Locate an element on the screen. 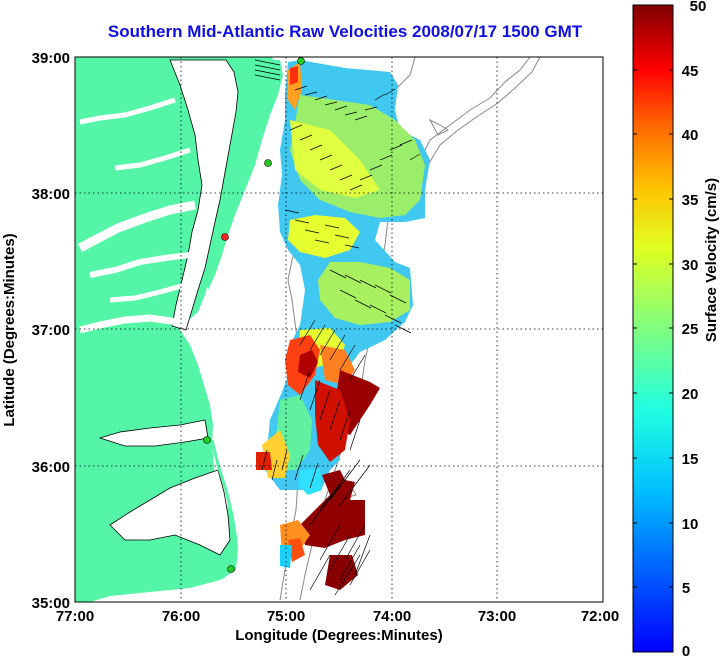 This screenshot has width=724, height=659. colorbar-tick-labels: 50 45 40 35 30 25 20 15 10 5 0 is located at coordinates (694, 329).